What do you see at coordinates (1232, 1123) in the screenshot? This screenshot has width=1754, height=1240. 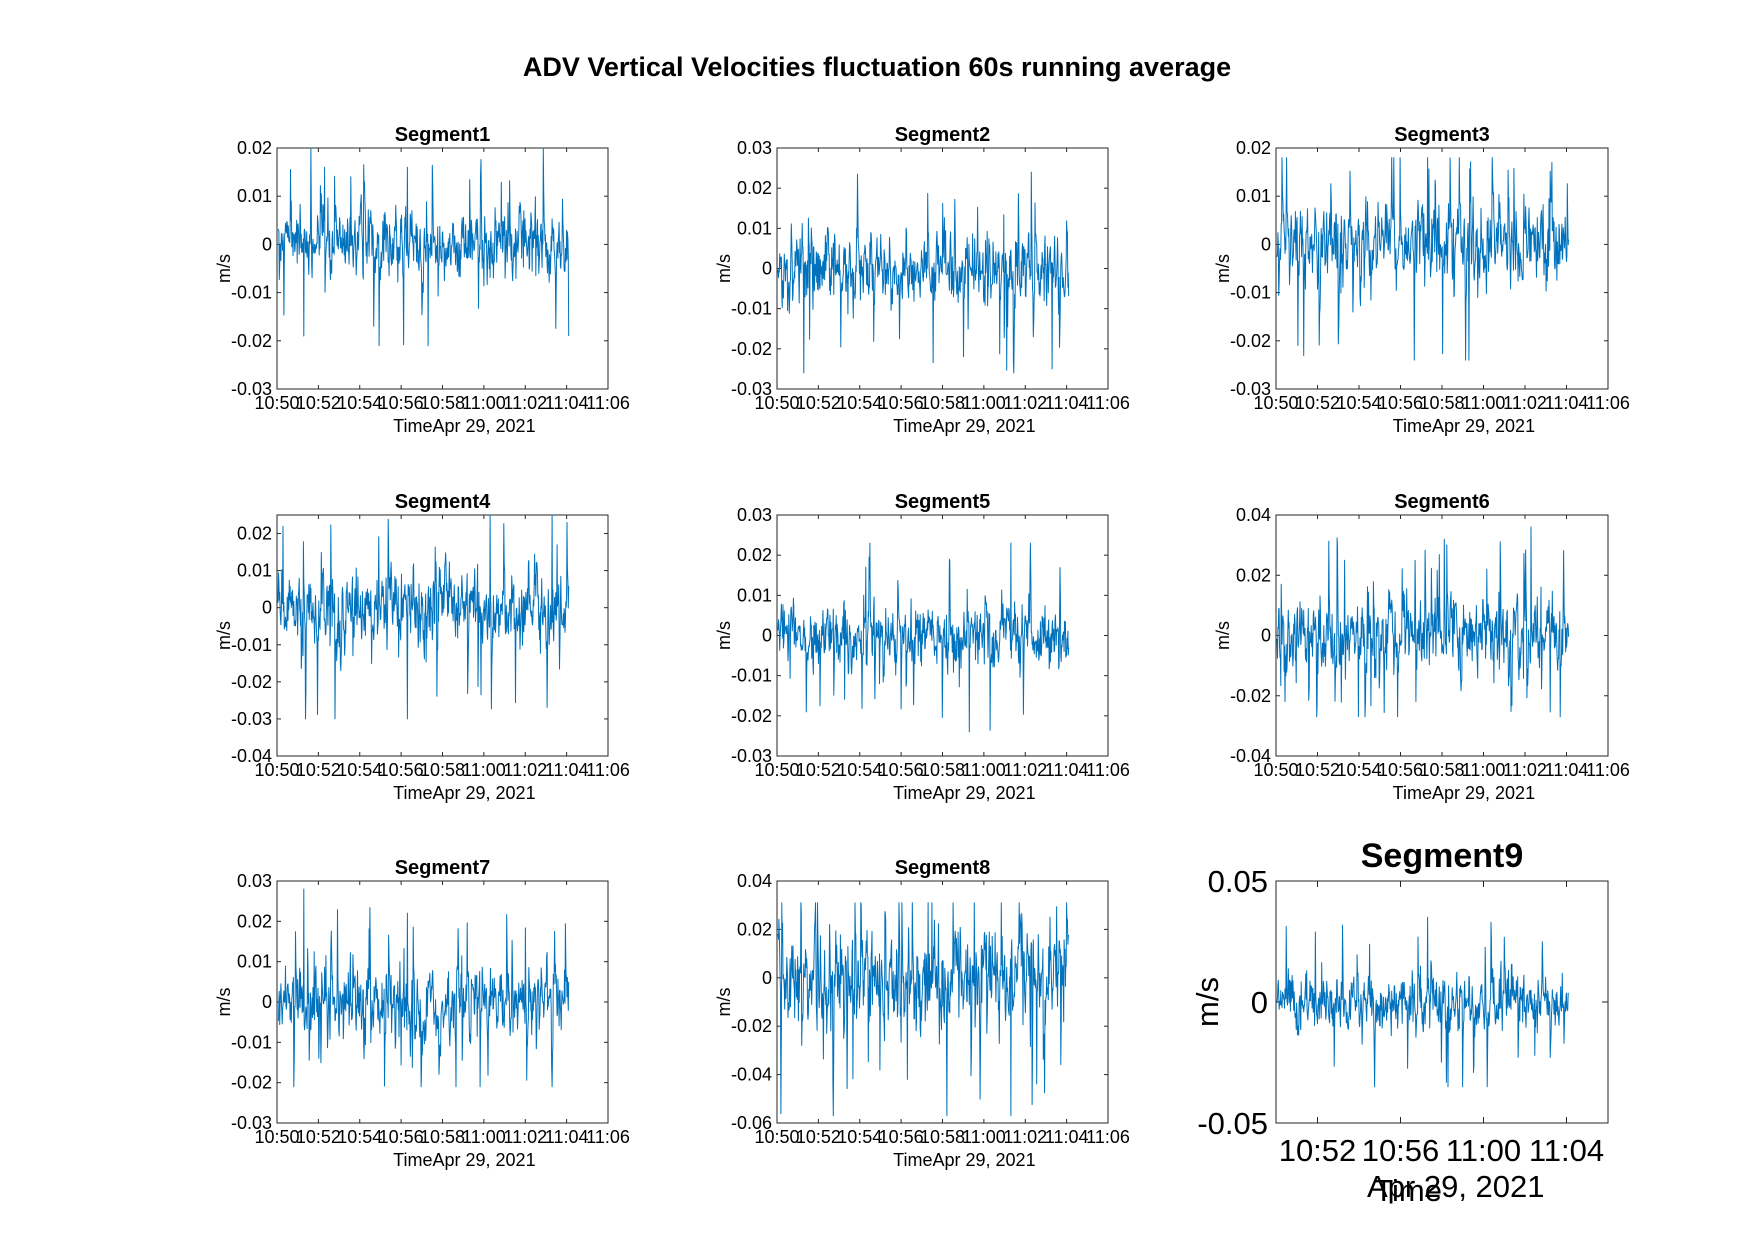 I see `y-tick-label: -0.05` at bounding box center [1232, 1123].